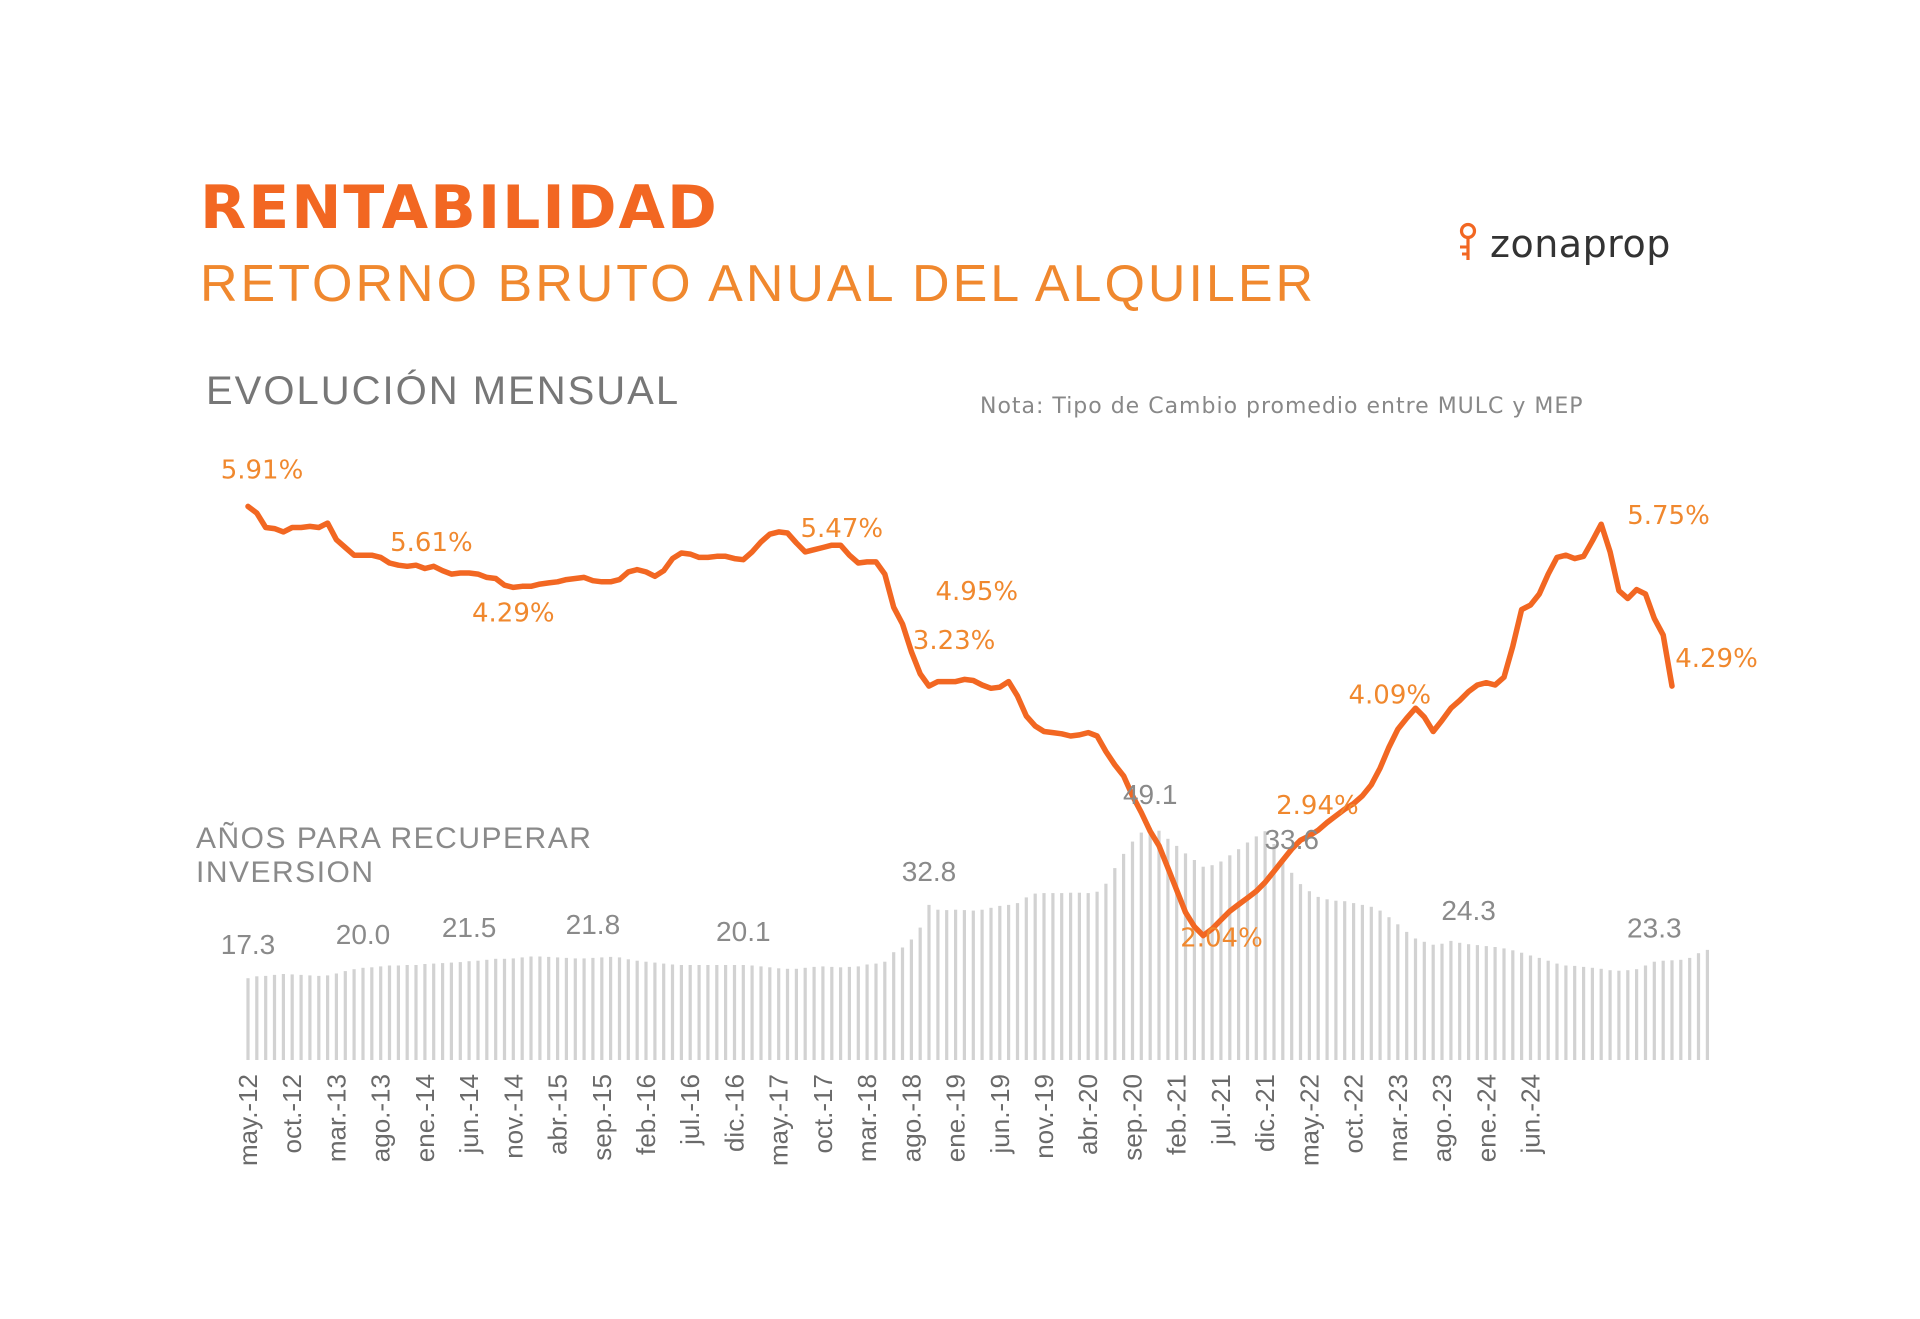 The width and height of the screenshot is (1920, 1319). I want to click on logo-text: zonaprop, so click(1580, 244).